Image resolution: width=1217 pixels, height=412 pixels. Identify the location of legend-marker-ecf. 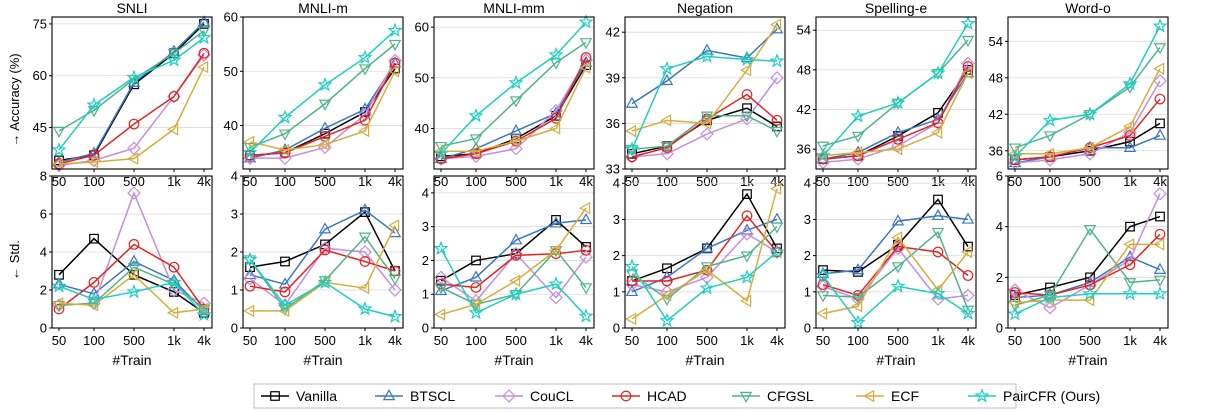
(869, 396).